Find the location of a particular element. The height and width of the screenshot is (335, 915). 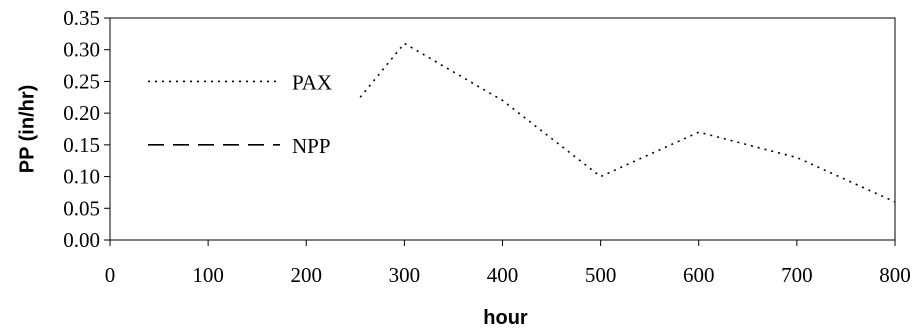

x-tick-label: 0 is located at coordinates (110, 275).